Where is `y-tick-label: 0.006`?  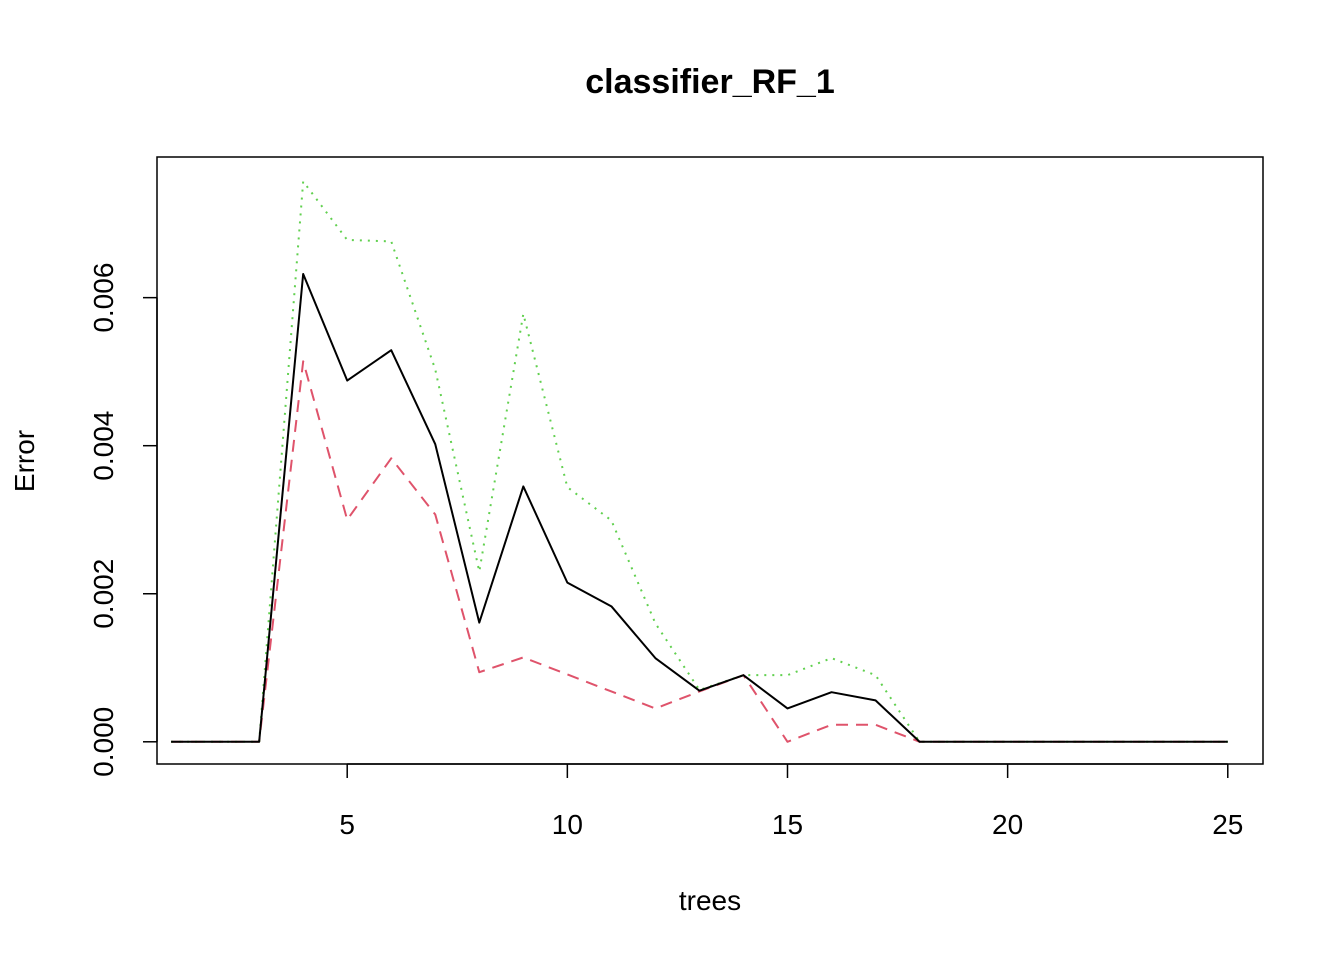
y-tick-label: 0.006 is located at coordinates (103, 298).